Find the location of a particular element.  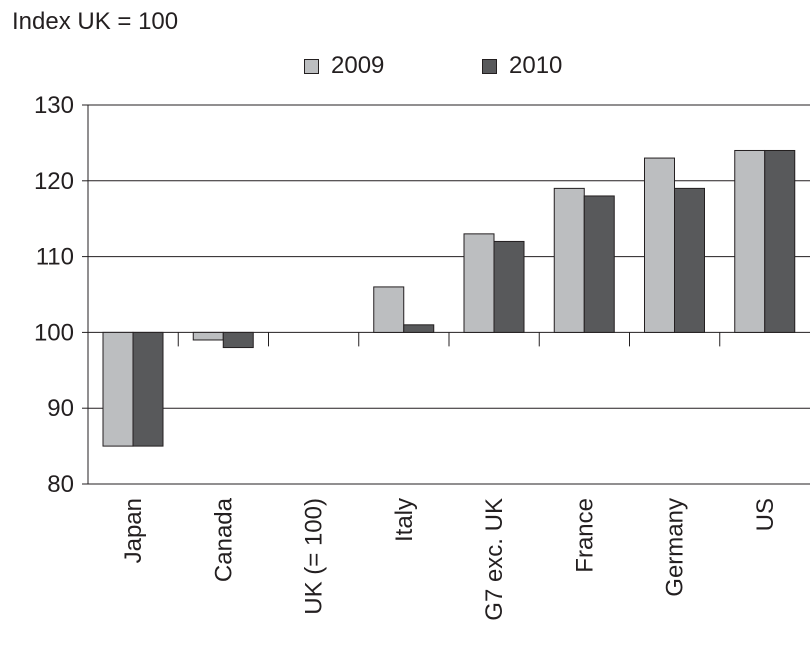

legend-label-2010: 2010 is located at coordinates (536, 65).